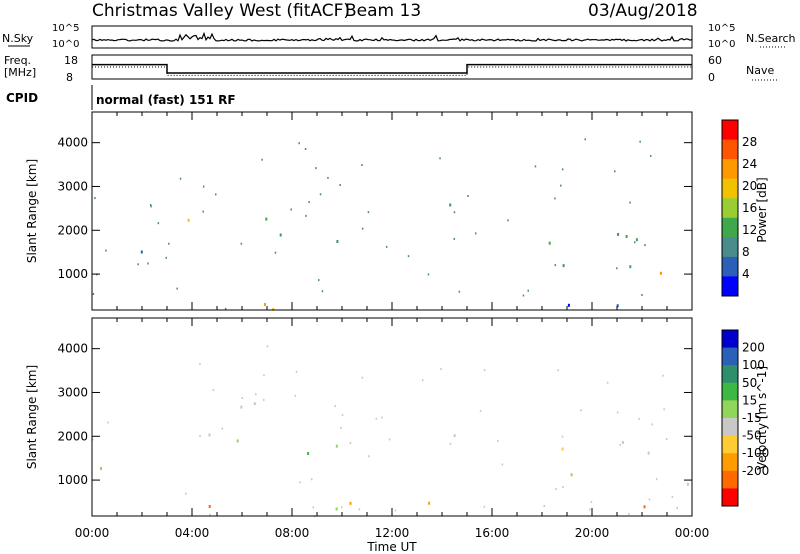  Describe the element at coordinates (762, 209) in the screenshot. I see `power-colorbar-label: Power [dB]` at that location.